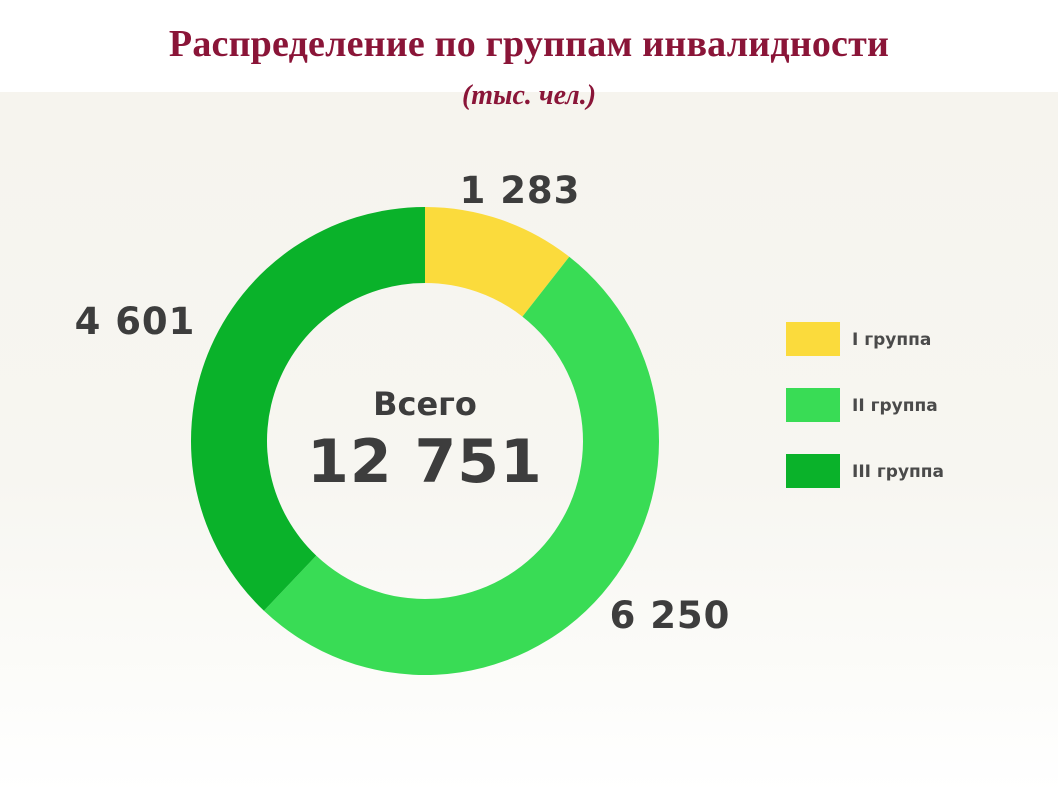 The height and width of the screenshot is (794, 1058). What do you see at coordinates (895, 406) in the screenshot?
I see `legend-label-2: II группа` at bounding box center [895, 406].